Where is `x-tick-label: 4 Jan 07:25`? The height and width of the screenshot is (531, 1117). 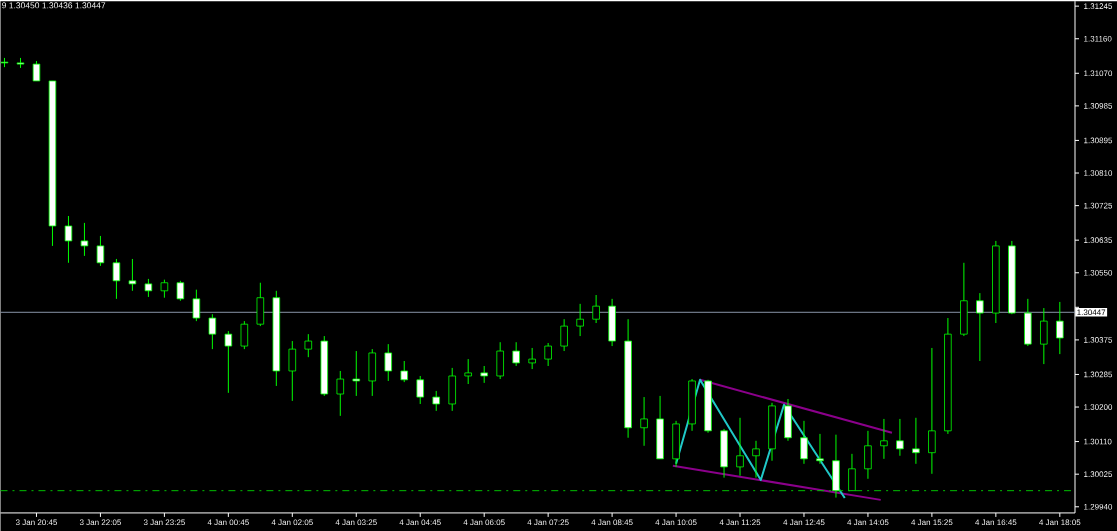
x-tick-label: 4 Jan 07:25 is located at coordinates (548, 522).